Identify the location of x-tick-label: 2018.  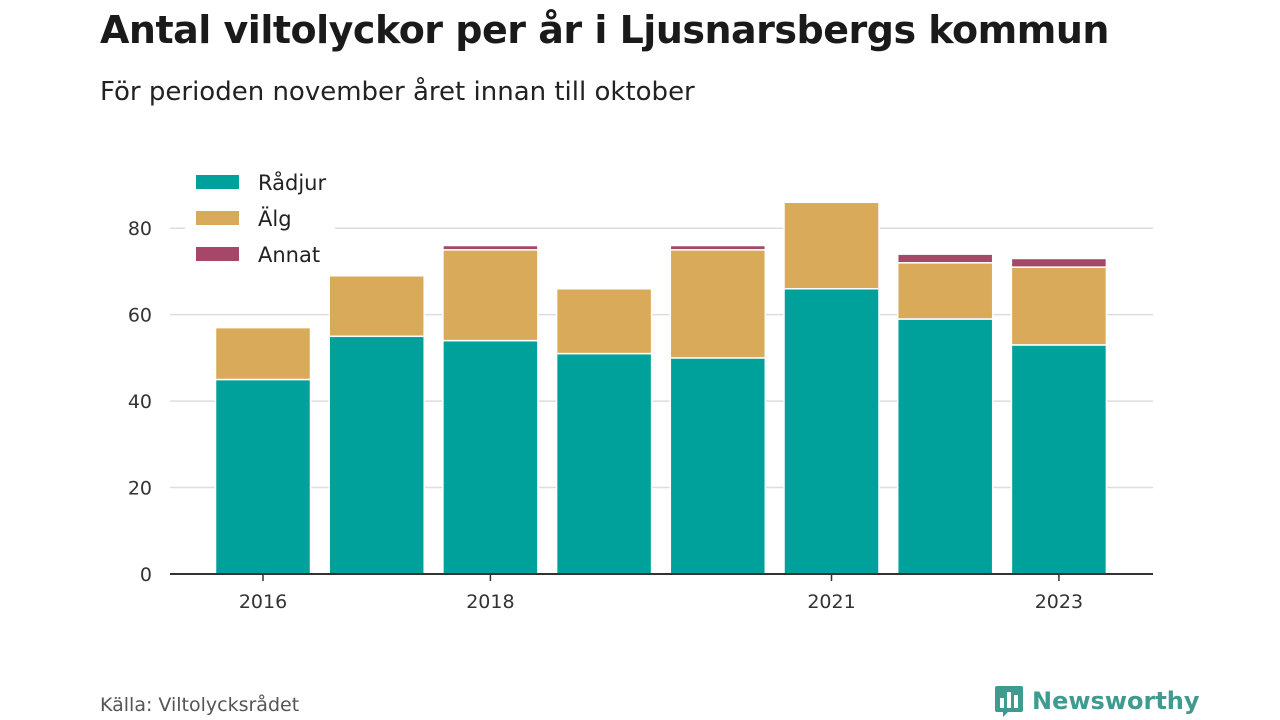
(490, 602).